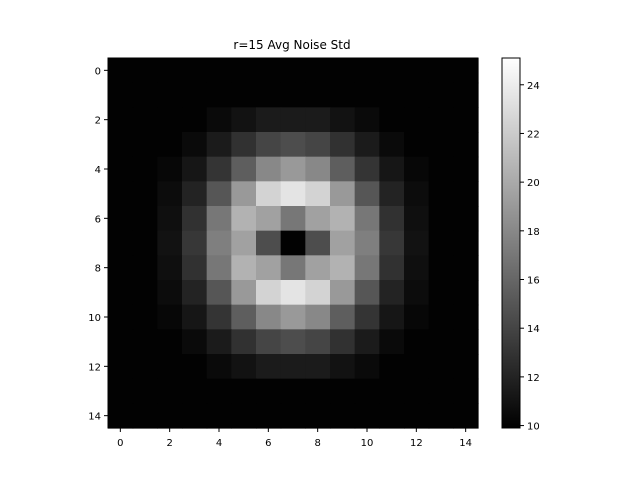  I want to click on colorbar-axis: 10 12 14 16 18 20 22 24, so click(530, 257).